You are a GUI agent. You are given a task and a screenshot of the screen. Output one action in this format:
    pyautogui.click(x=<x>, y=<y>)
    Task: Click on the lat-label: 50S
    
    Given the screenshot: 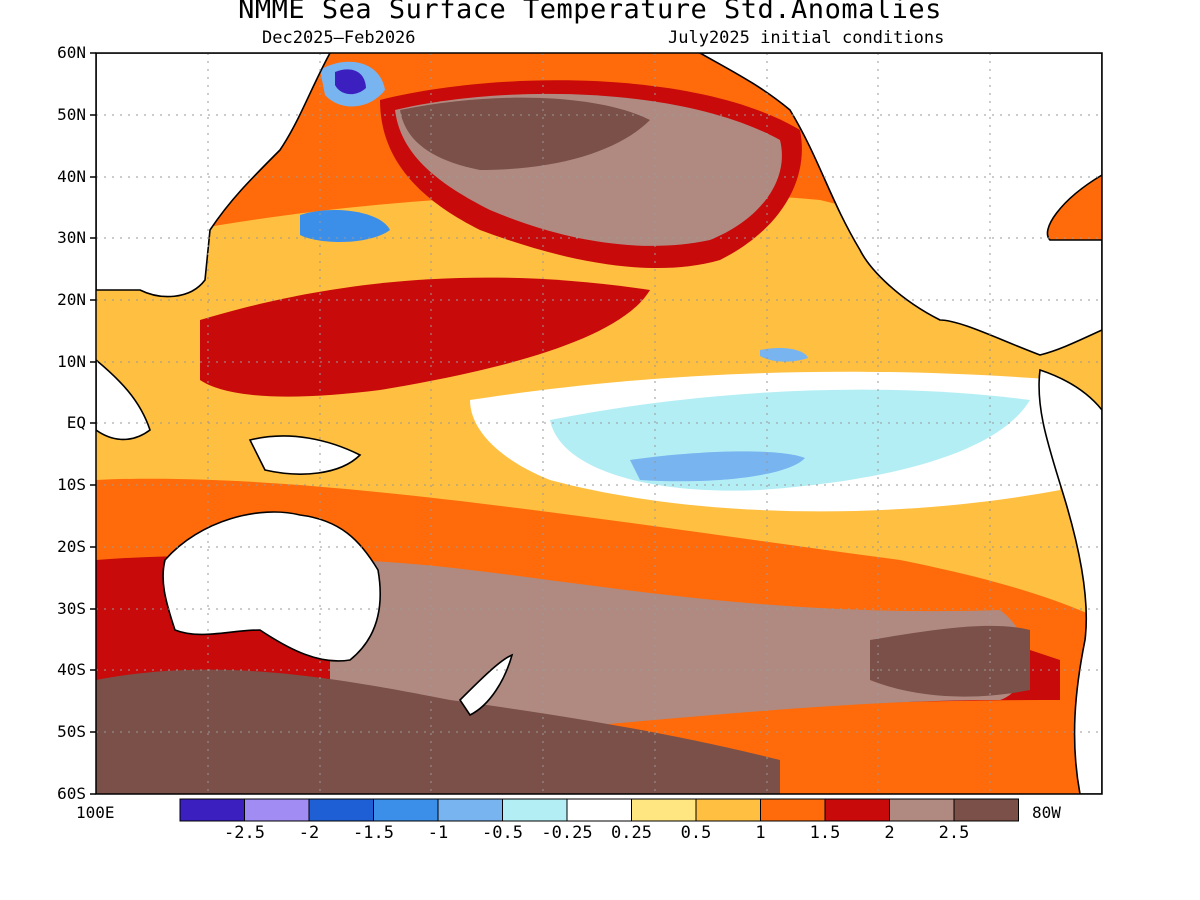 What is the action you would take?
    pyautogui.click(x=71, y=731)
    